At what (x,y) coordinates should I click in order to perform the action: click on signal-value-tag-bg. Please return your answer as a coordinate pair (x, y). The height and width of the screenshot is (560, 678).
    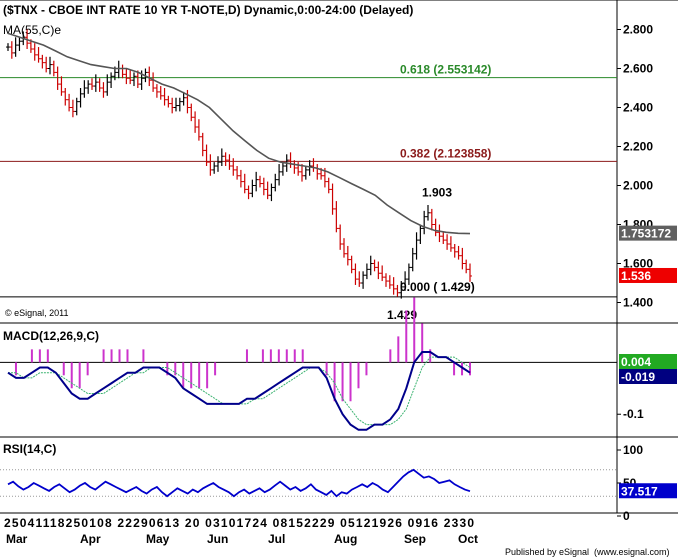
    Looking at the image, I should click on (648, 376).